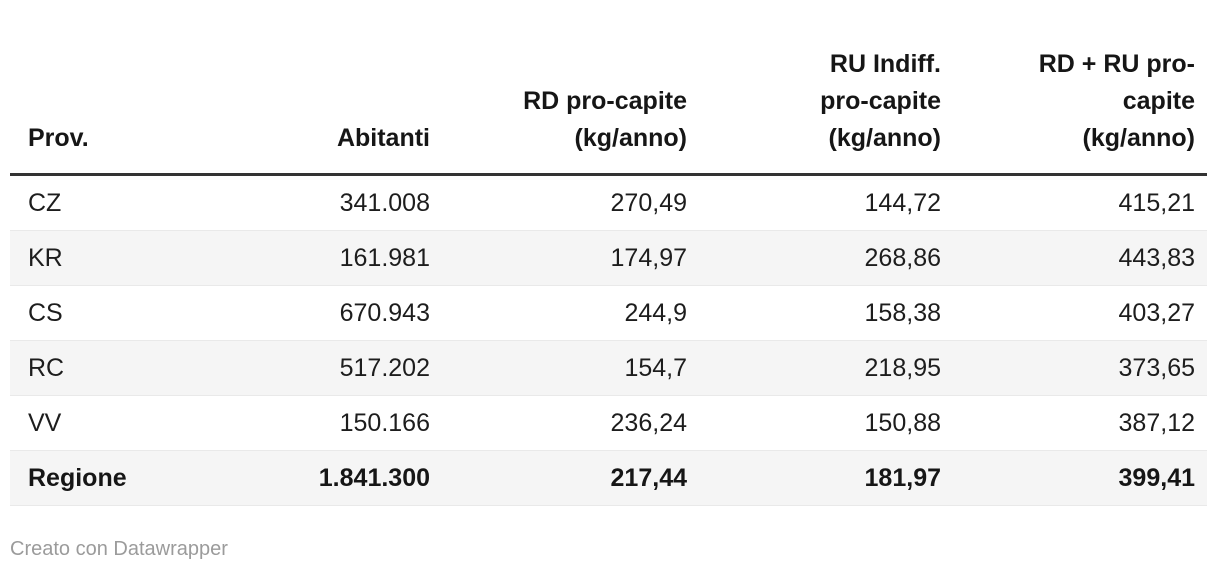 The image size is (1220, 572). I want to click on cell-ru: 144,72, so click(826, 202).